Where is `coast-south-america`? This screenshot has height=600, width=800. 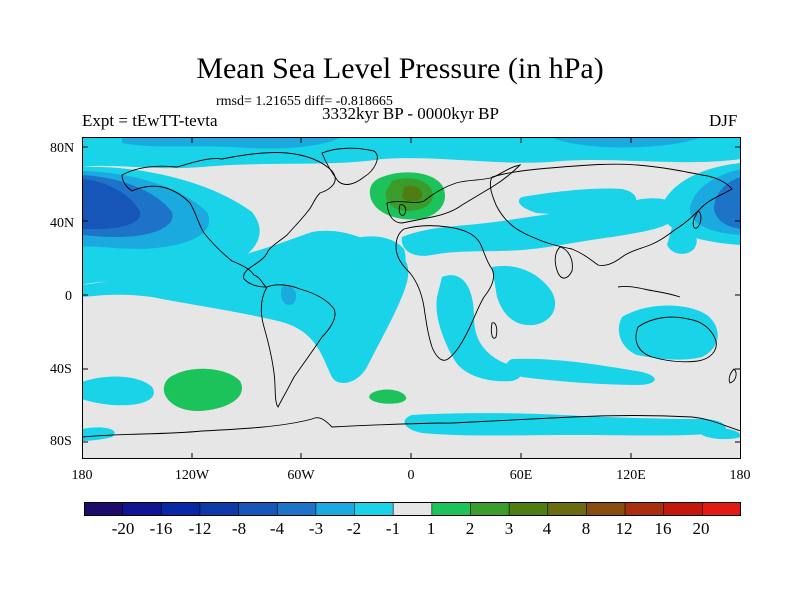
coast-south-america is located at coordinates (298, 346).